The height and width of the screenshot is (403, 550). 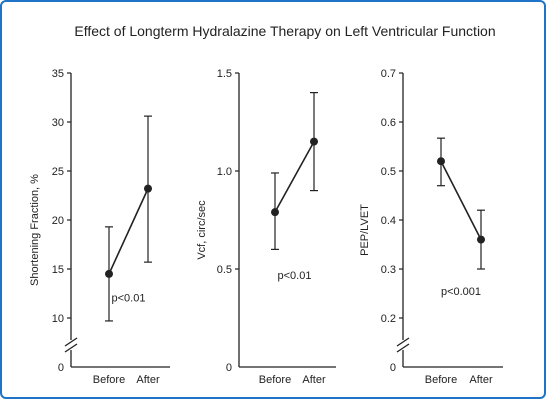 What do you see at coordinates (461, 292) in the screenshot?
I see `p-value-annotation: p<0.001` at bounding box center [461, 292].